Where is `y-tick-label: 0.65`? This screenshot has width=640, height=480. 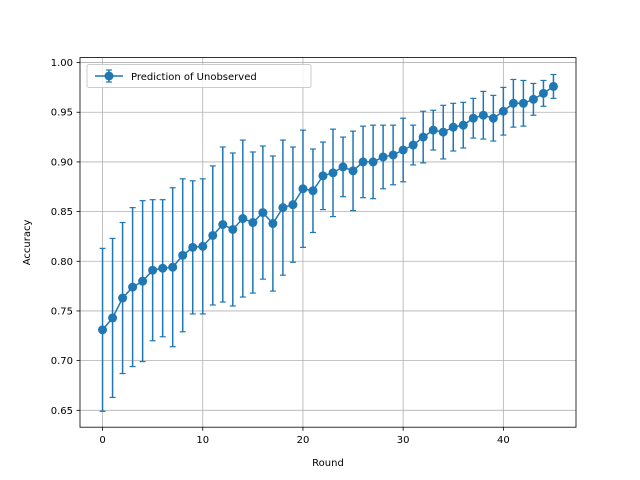 y-tick-label: 0.65 is located at coordinates (62, 411).